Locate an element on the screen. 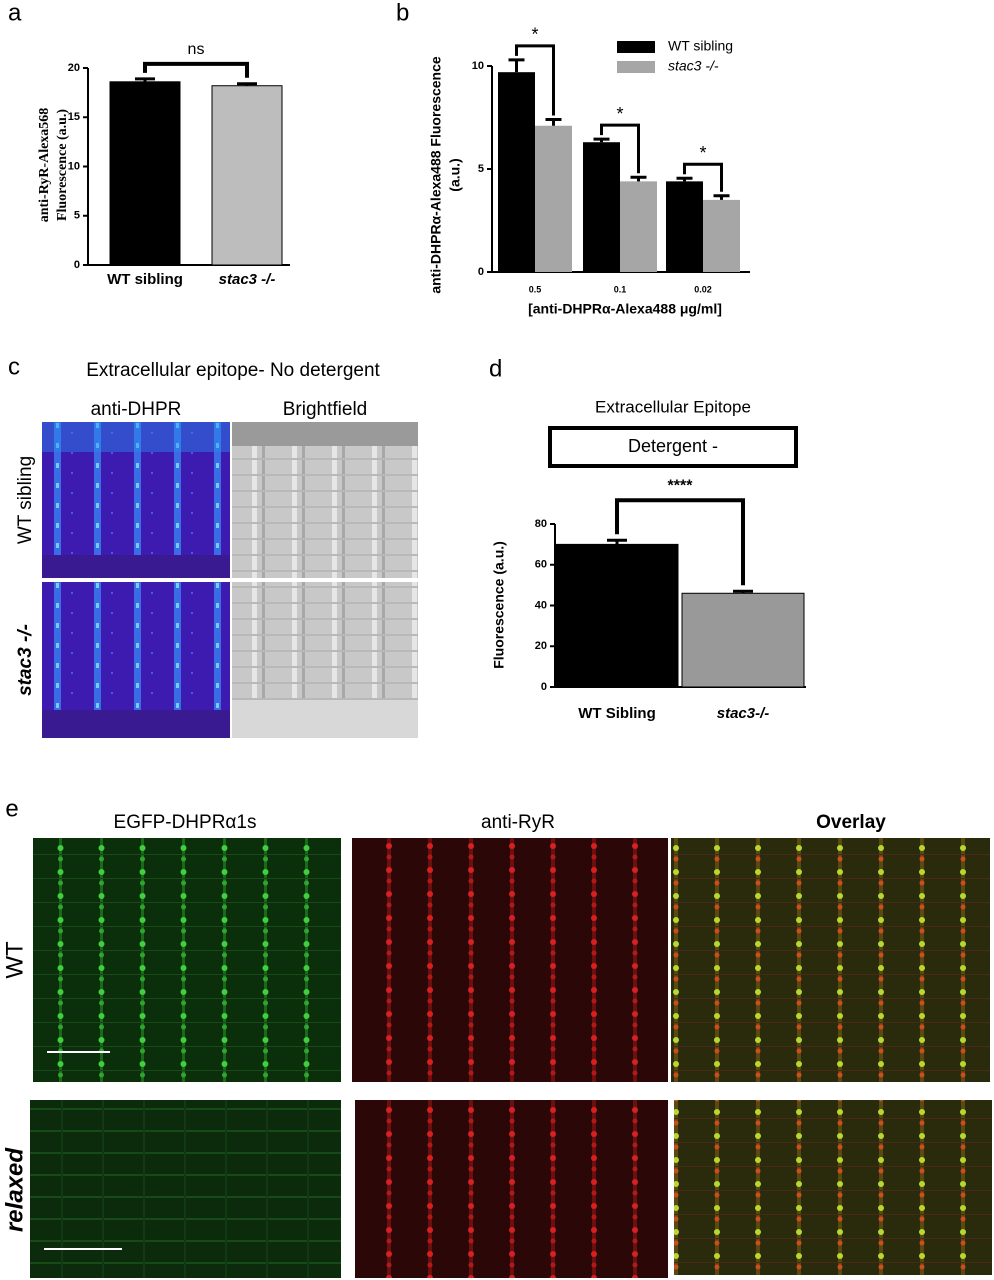  legend-label: stac3 -/- is located at coordinates (693, 66).